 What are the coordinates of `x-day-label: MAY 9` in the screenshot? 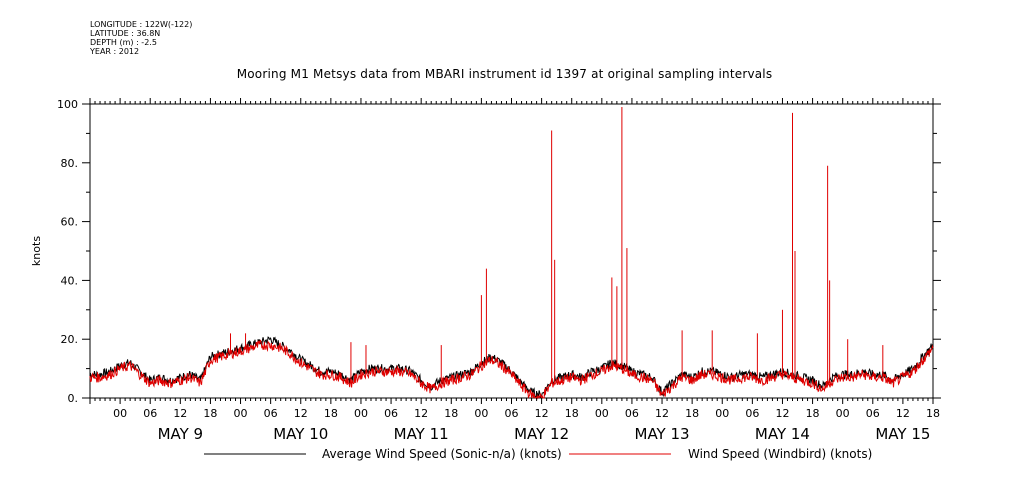 It's located at (181, 434).